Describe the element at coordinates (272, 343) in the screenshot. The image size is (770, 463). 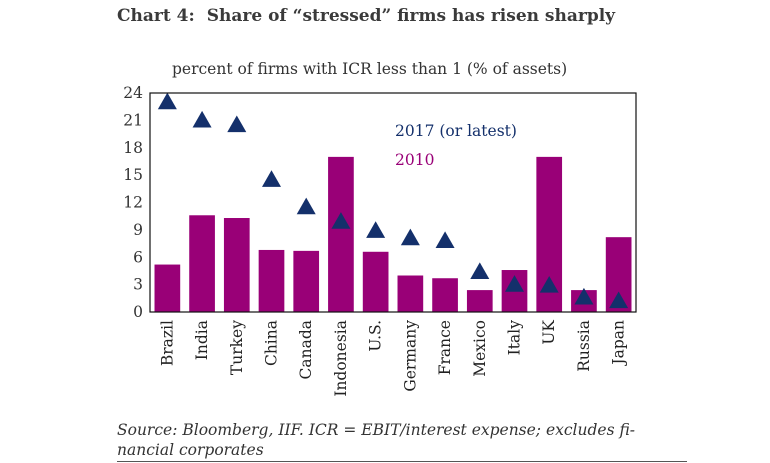
I see `x-tick-label: China` at that location.